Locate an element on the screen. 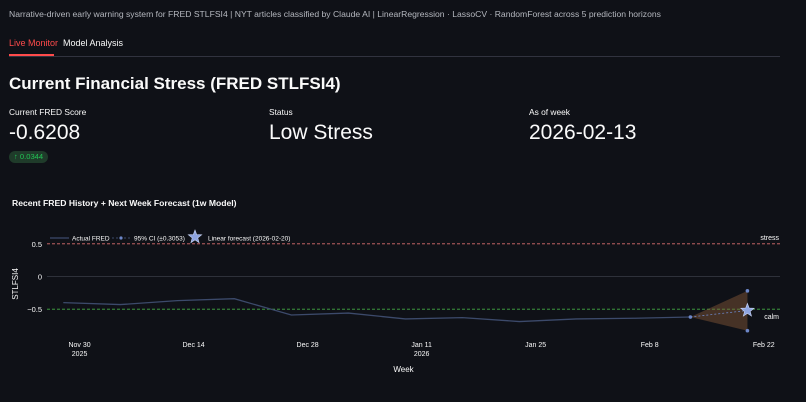  legend-swatch-forecast is located at coordinates (195, 236).